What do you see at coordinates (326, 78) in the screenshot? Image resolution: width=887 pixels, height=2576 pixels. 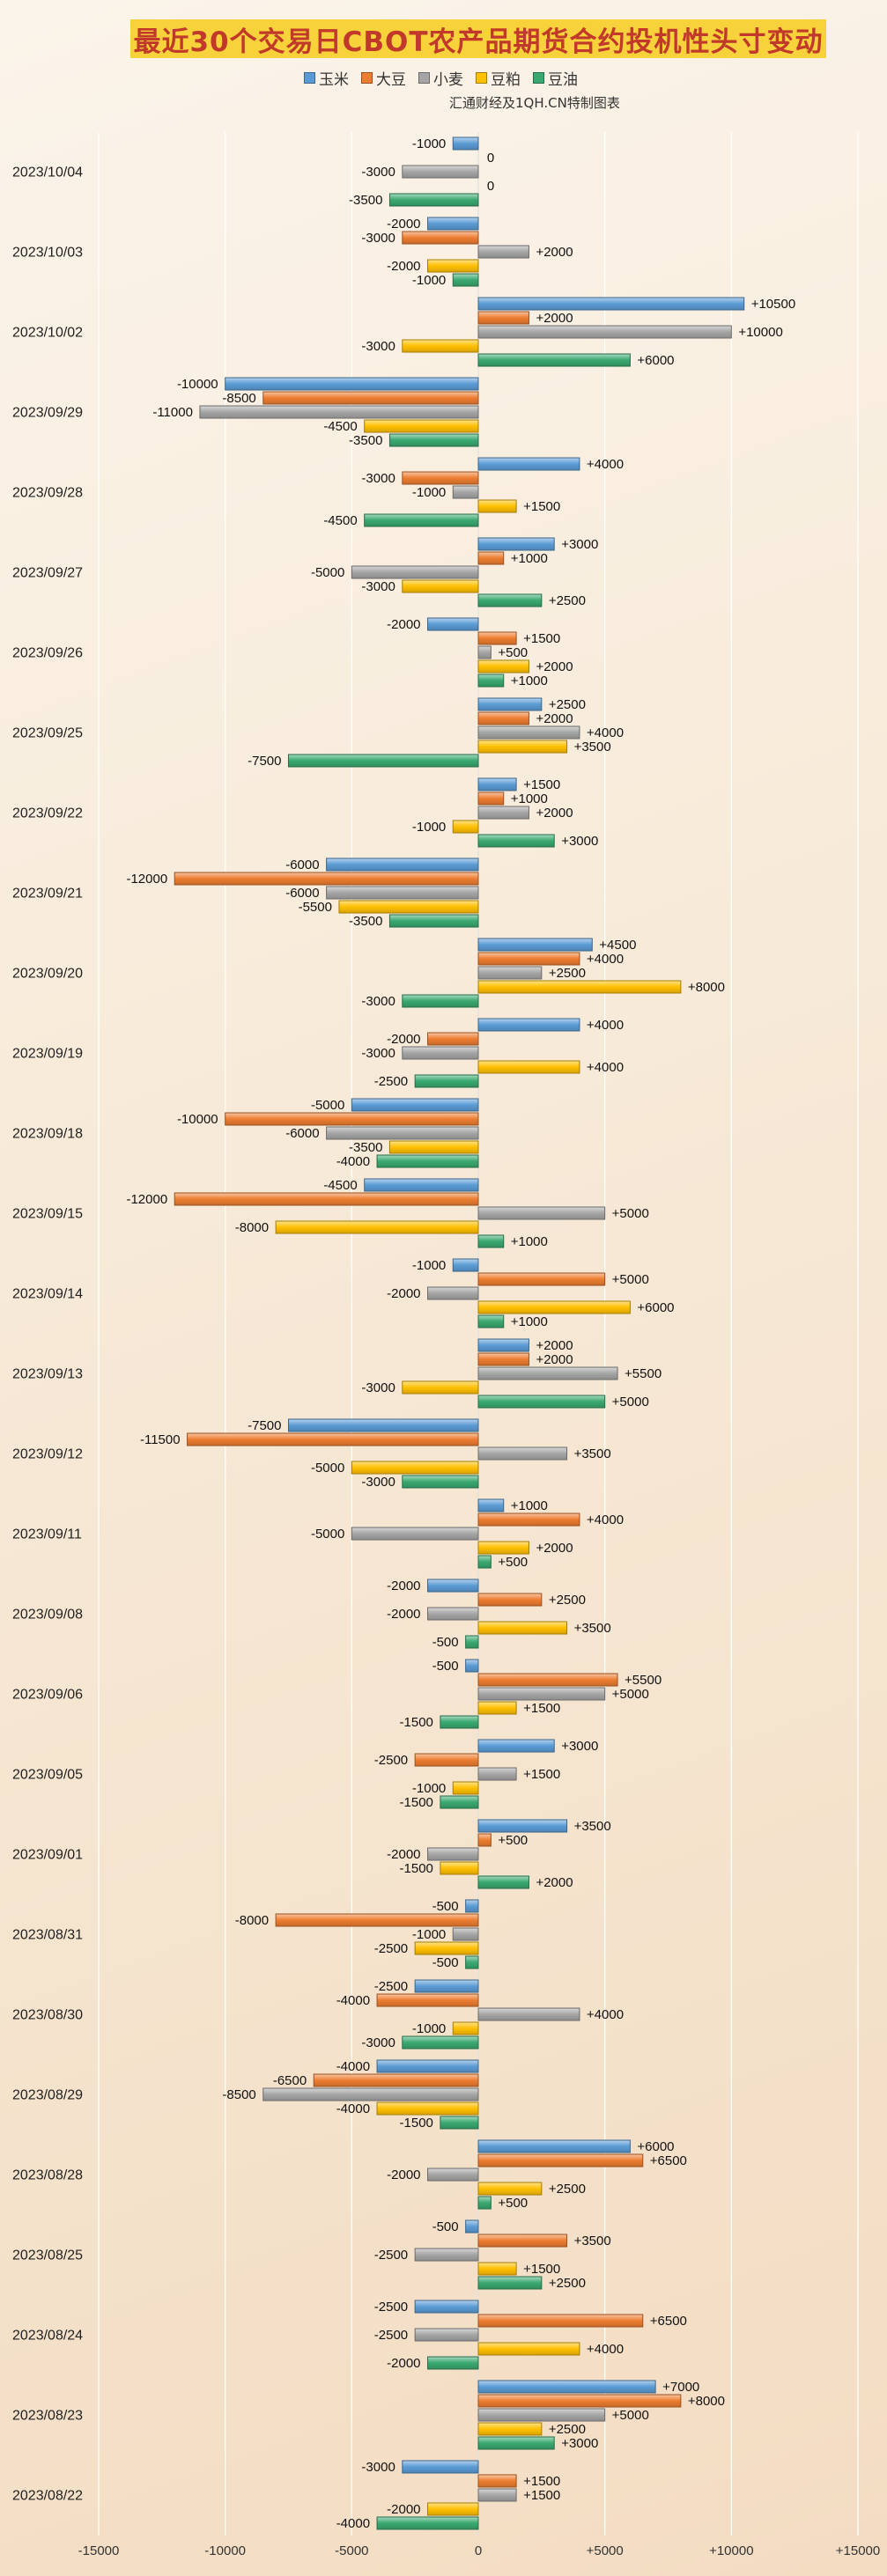 I see `legend-item-corn: 玉米` at bounding box center [326, 78].